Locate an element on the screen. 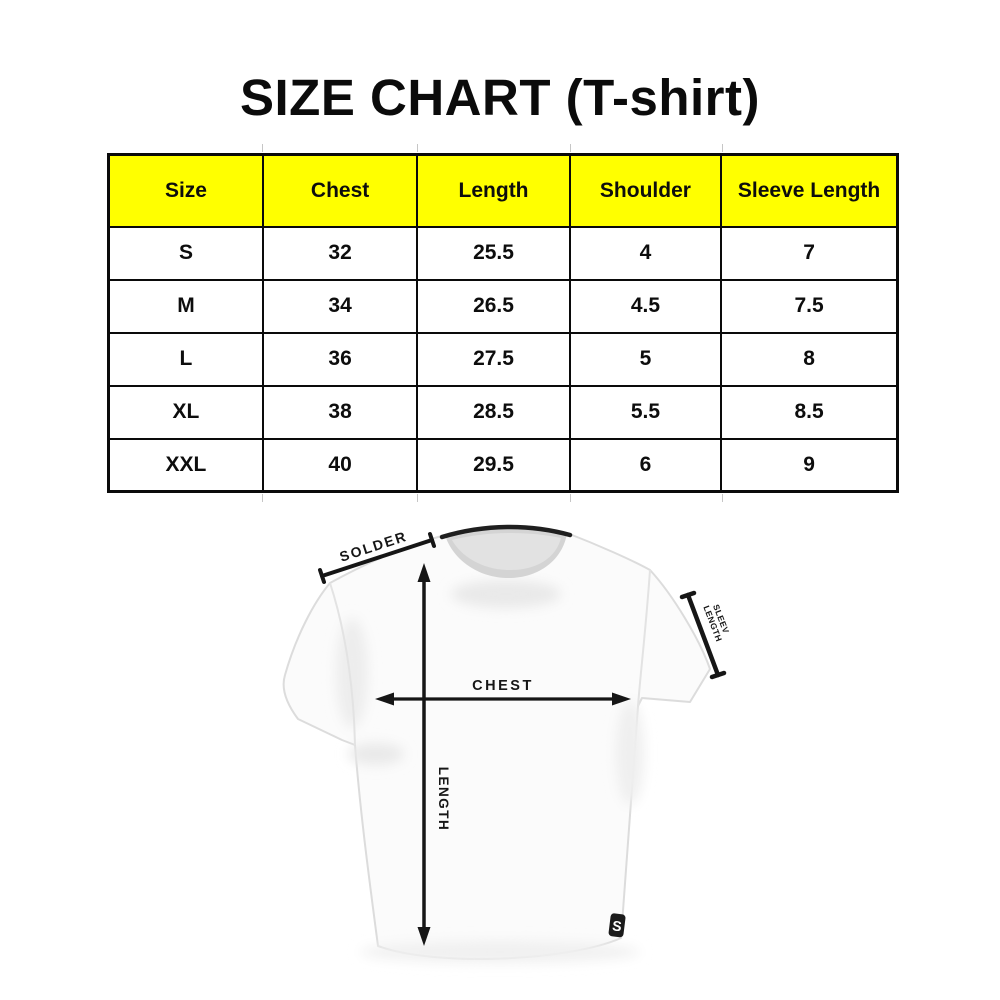 The height and width of the screenshot is (1000, 1000). shoulder-dimension-line is located at coordinates (377, 558).